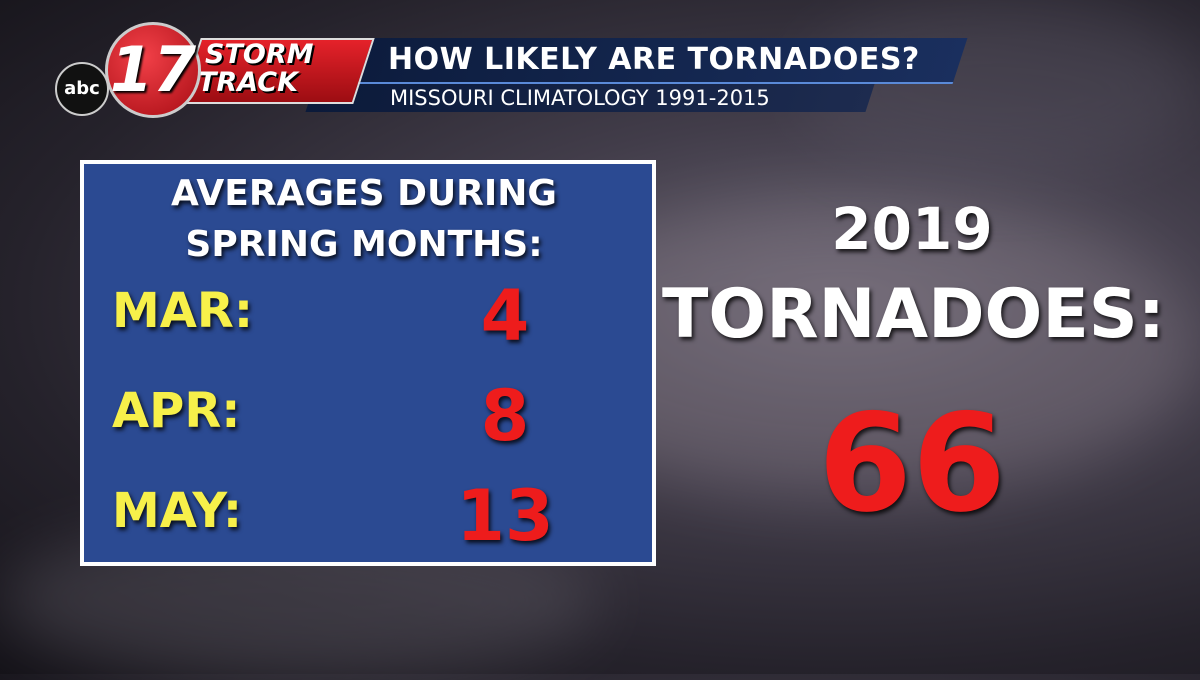 The width and height of the screenshot is (1200, 680). I want to click on month-label: MAR:, so click(183, 311).